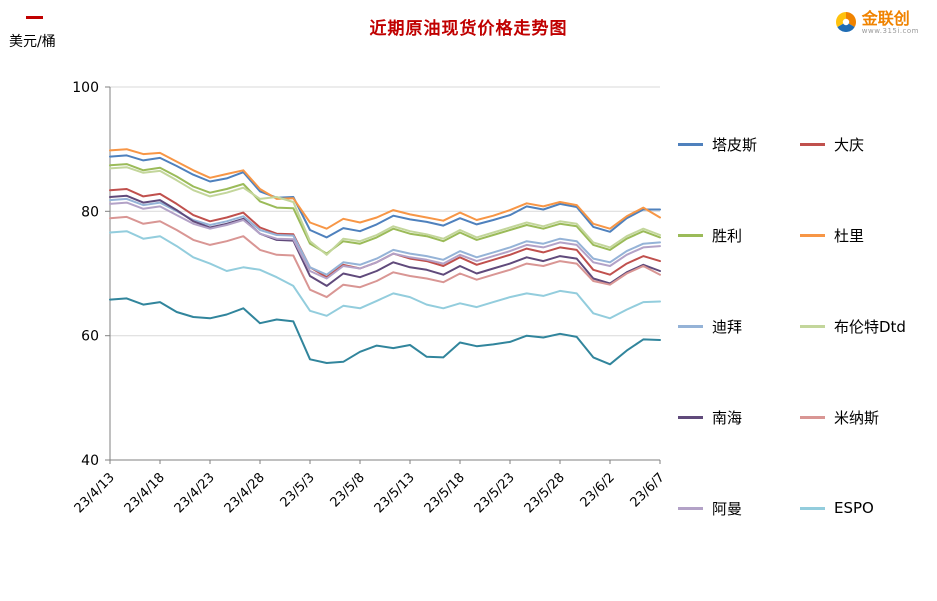 The height and width of the screenshot is (601, 937). I want to click on legend-item-胜利: 胜利, so click(739, 235).